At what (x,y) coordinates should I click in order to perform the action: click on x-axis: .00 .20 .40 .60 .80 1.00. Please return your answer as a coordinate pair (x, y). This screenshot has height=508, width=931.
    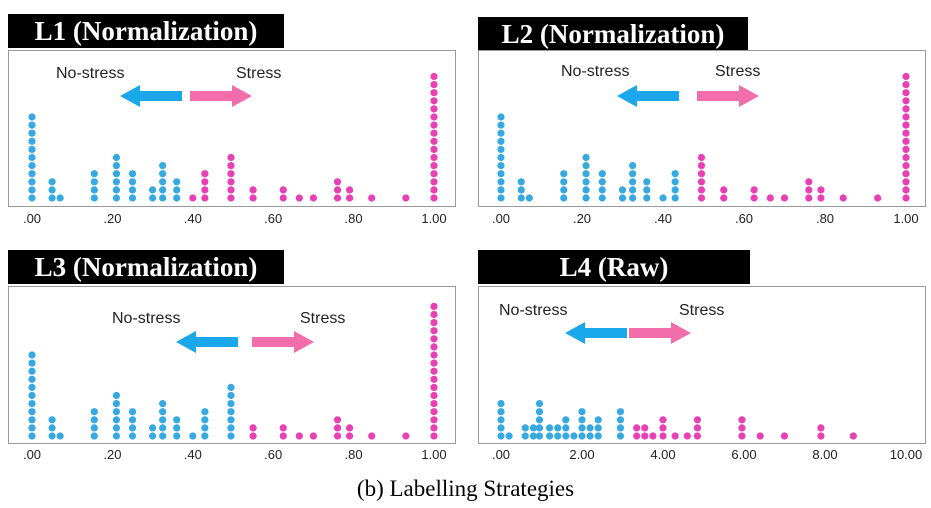
    Looking at the image, I should click on (230, 220).